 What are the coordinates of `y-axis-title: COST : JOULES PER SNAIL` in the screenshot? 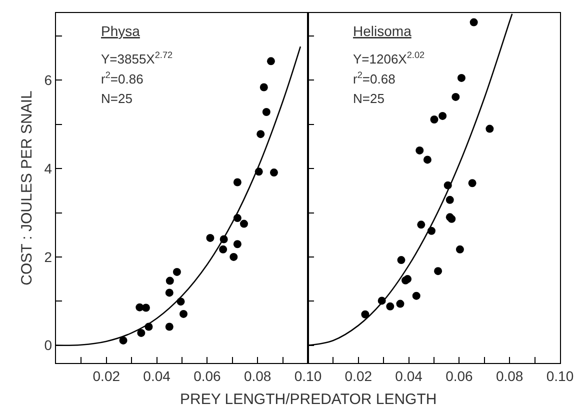 It's located at (27, 188).